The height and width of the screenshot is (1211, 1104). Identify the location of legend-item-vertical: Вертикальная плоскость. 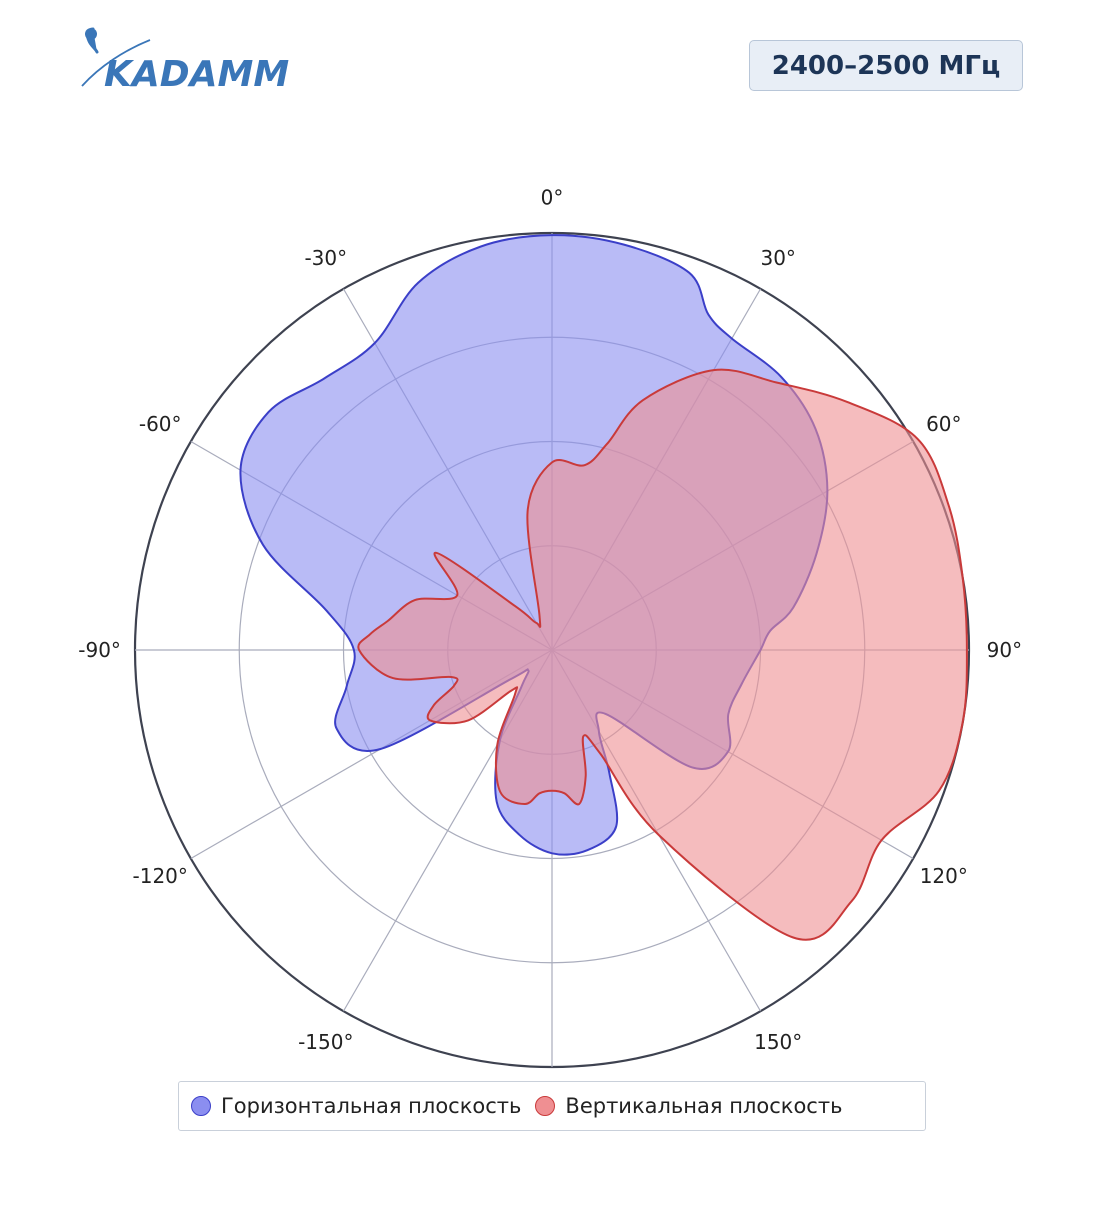
(688, 1106).